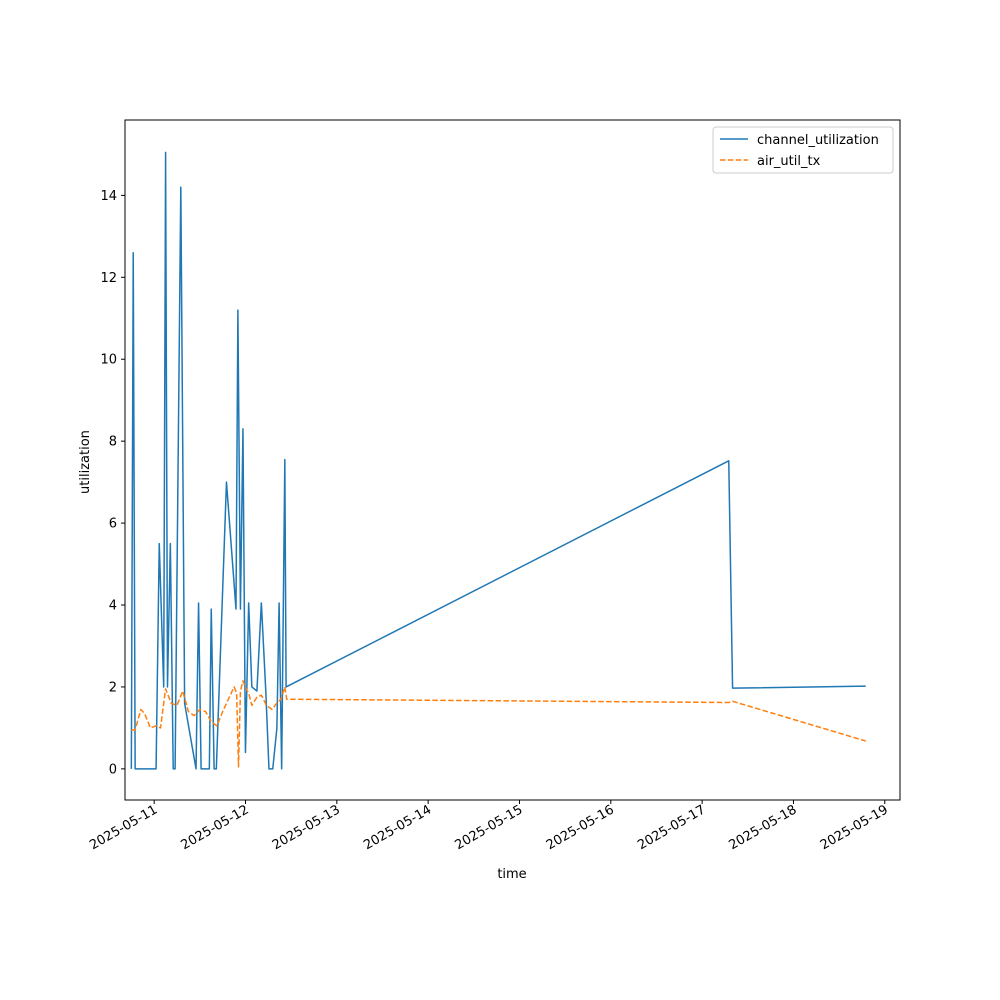  Describe the element at coordinates (113, 524) in the screenshot. I see `y-tick-label: 6` at that location.